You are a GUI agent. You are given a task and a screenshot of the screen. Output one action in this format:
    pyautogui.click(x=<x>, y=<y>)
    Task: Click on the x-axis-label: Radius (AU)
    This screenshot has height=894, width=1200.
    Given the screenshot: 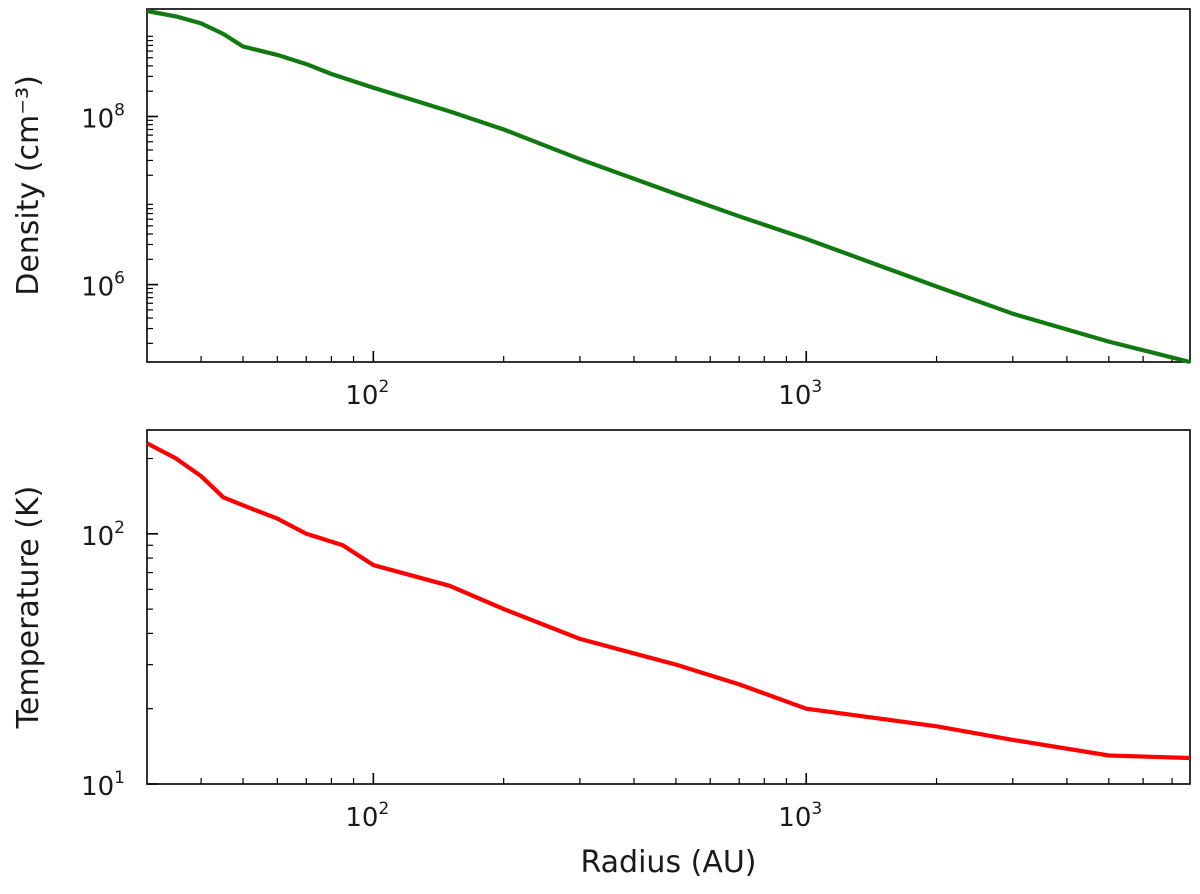 What is the action you would take?
    pyautogui.click(x=668, y=862)
    